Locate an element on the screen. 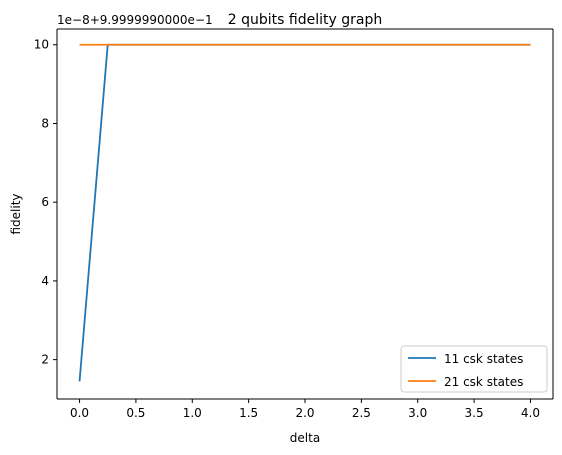  legend-box is located at coordinates (474, 369).